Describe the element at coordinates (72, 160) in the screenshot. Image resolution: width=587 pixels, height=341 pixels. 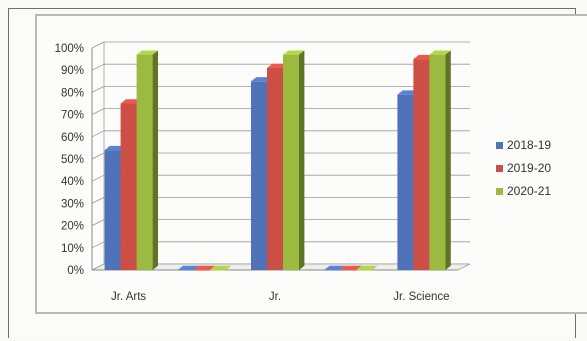
I see `y-tick-label: 50%` at that location.